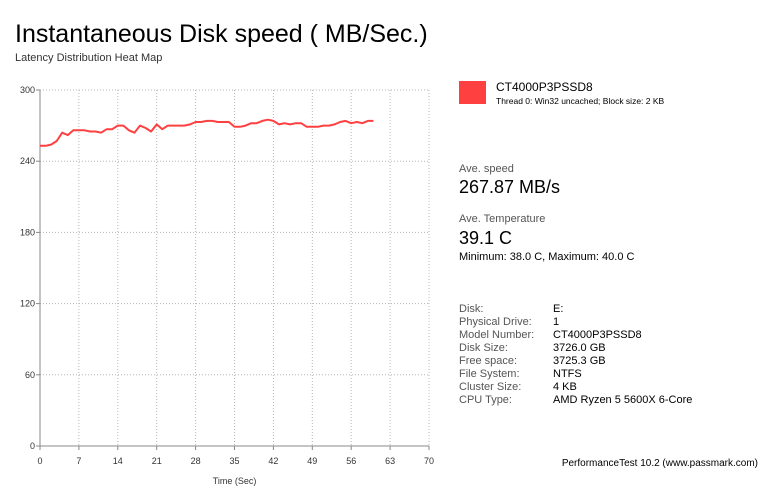  What do you see at coordinates (221, 34) in the screenshot?
I see `page-title: Instantaneous Disk speed ( MB/Sec.)` at bounding box center [221, 34].